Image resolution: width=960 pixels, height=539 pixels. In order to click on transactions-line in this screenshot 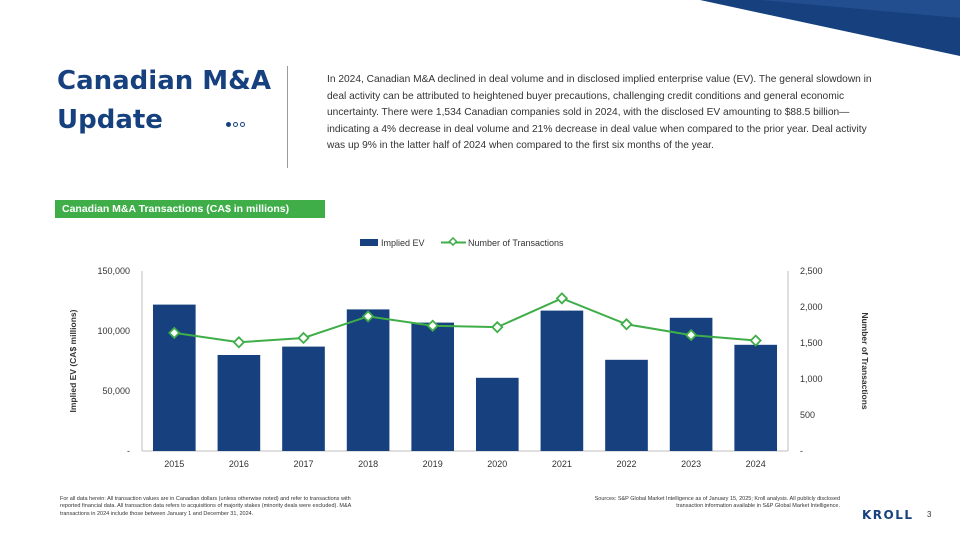, I will do `click(465, 320)`.